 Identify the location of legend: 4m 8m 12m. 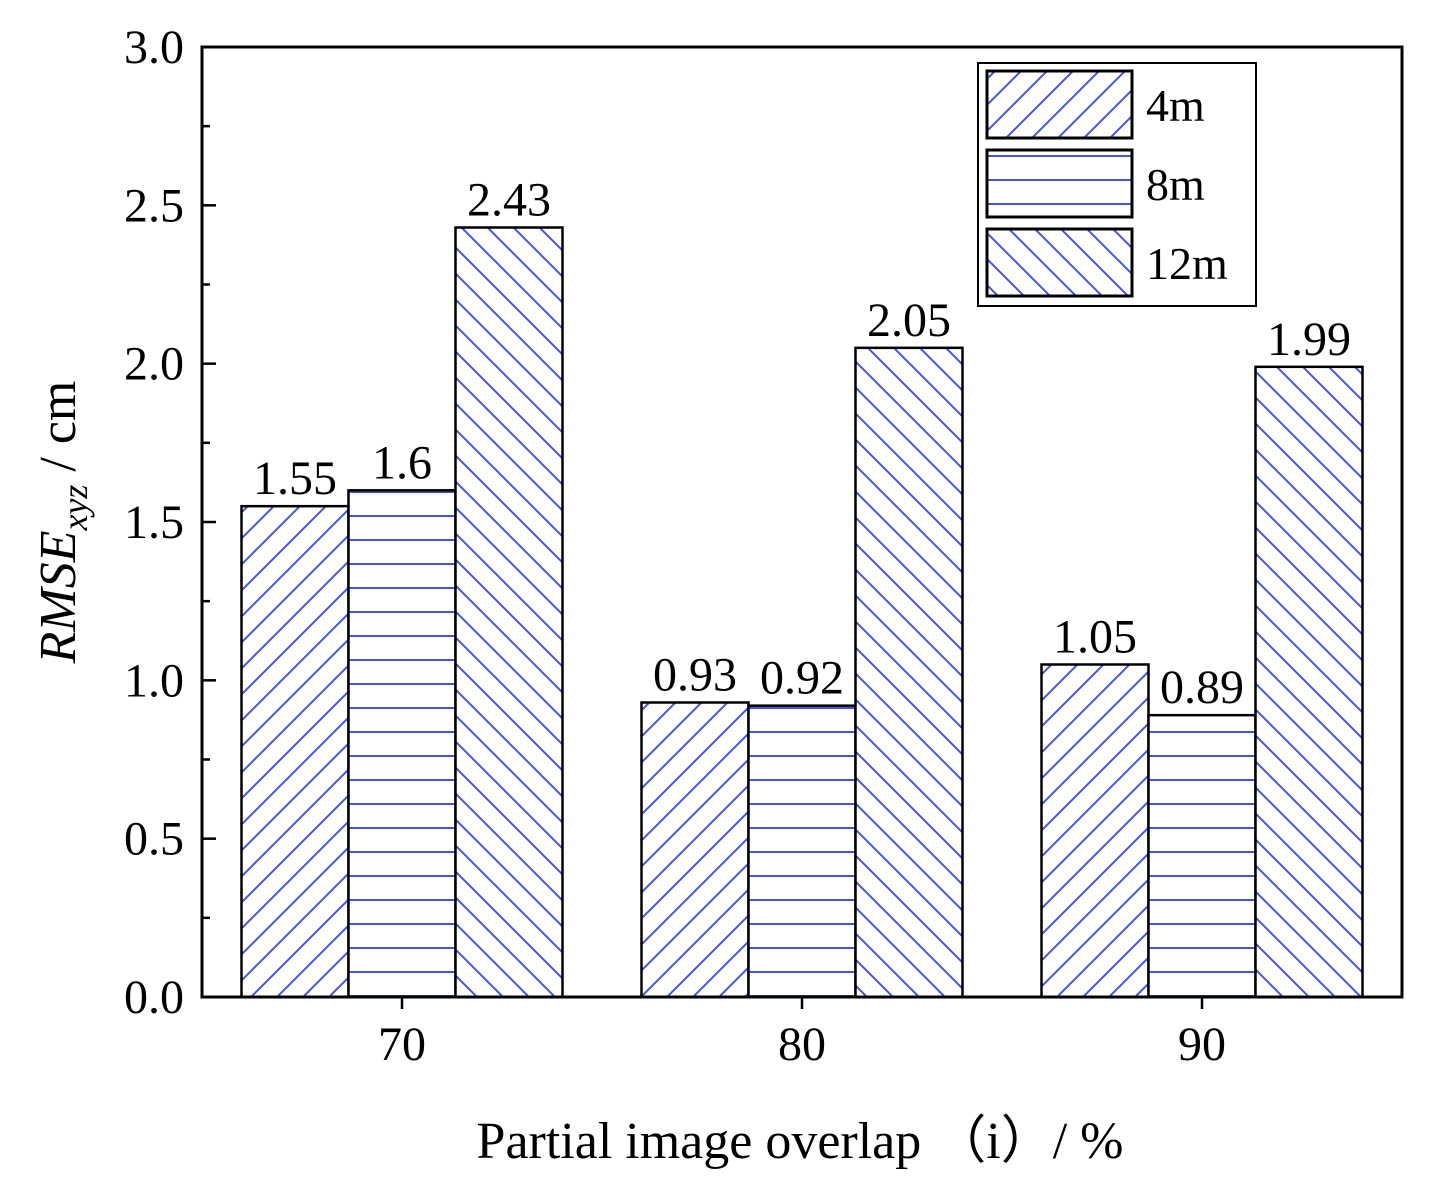
(1117, 184).